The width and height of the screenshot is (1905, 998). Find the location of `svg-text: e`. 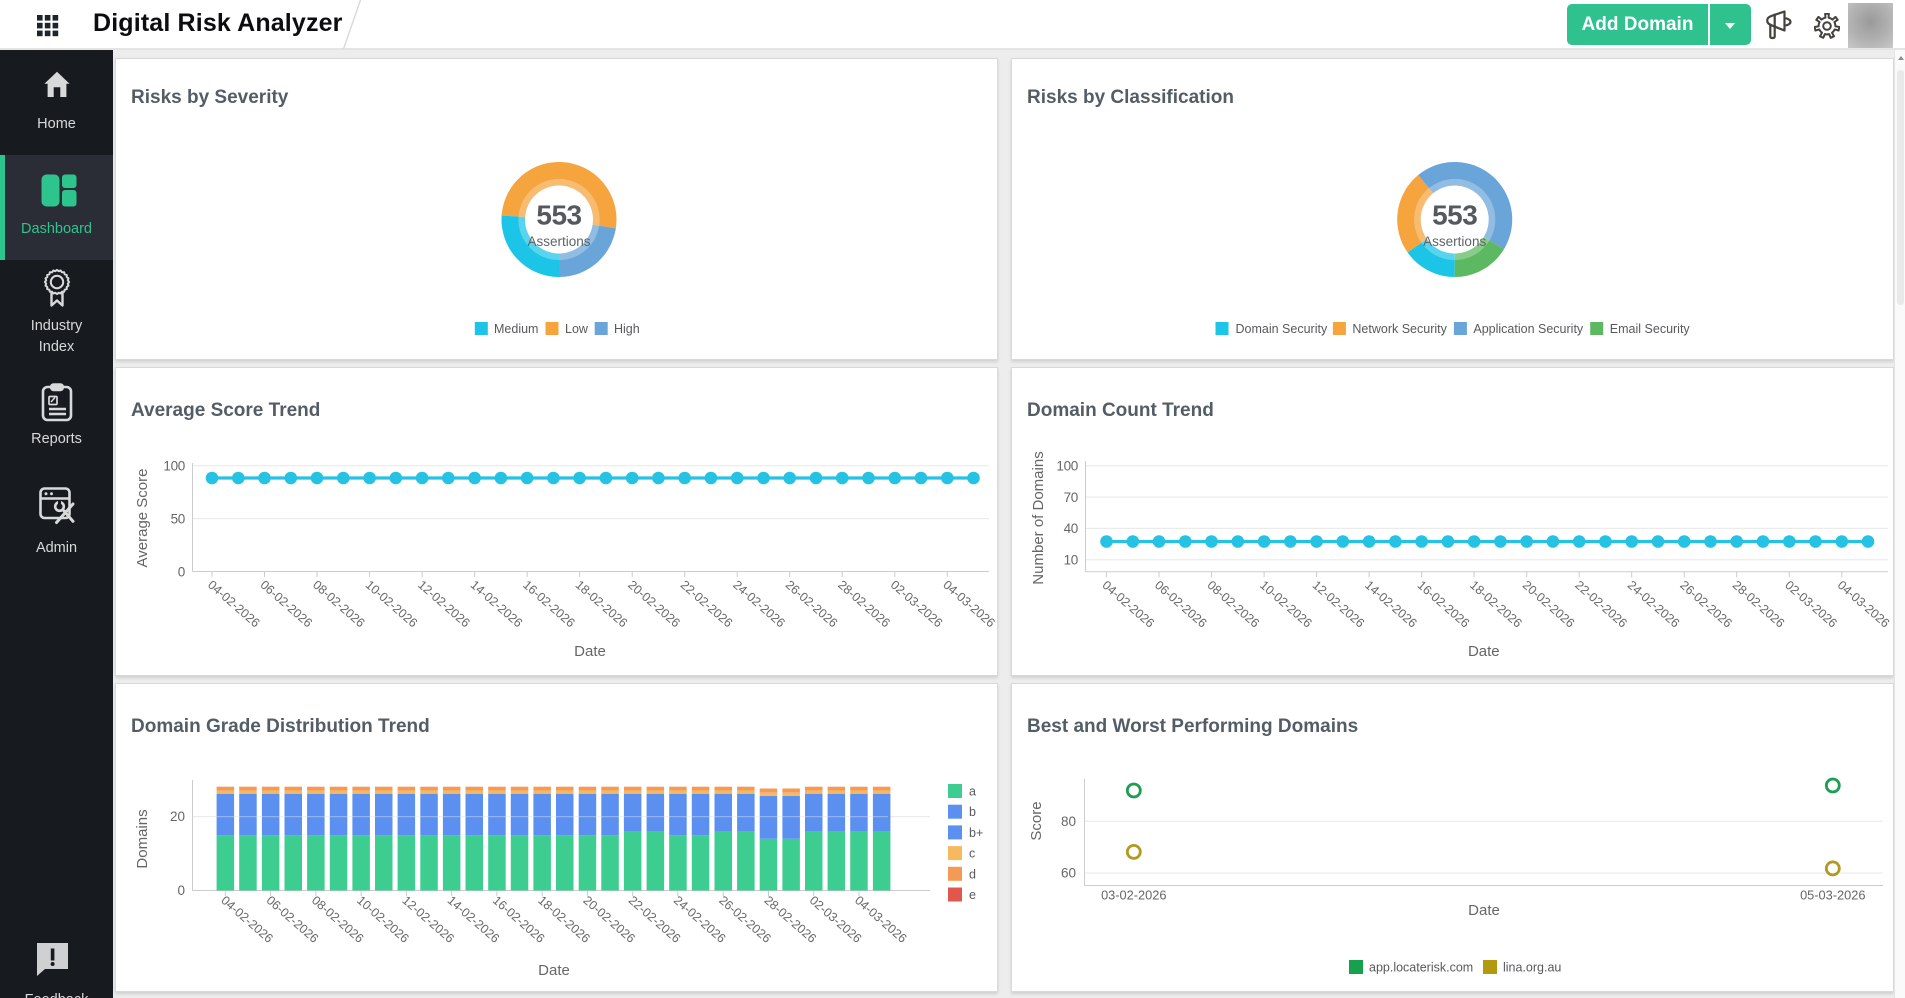

svg-text: e is located at coordinates (972, 895).